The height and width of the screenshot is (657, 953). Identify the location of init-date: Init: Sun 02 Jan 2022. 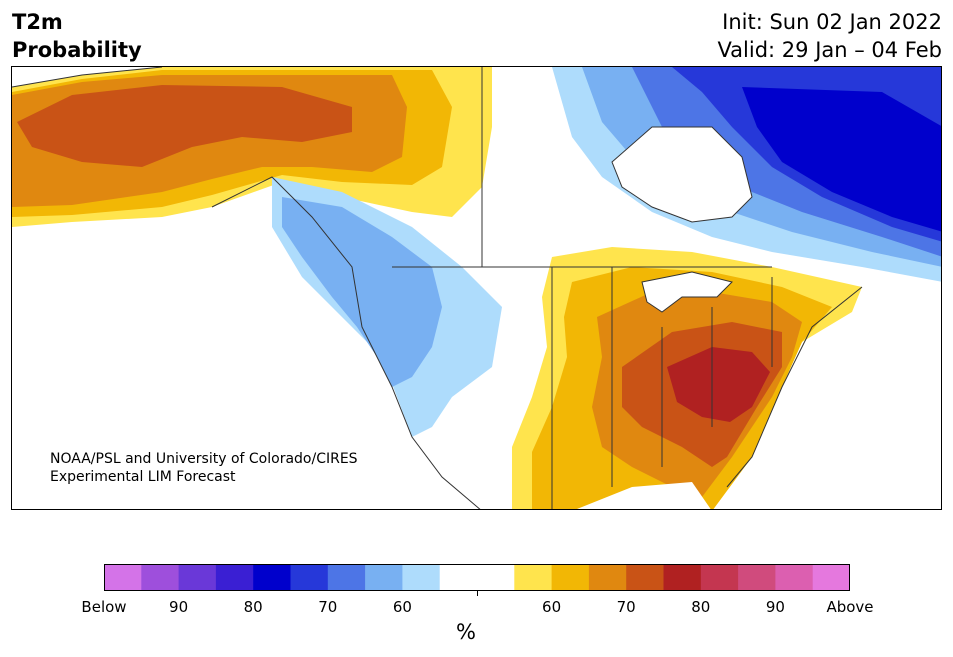
(832, 22).